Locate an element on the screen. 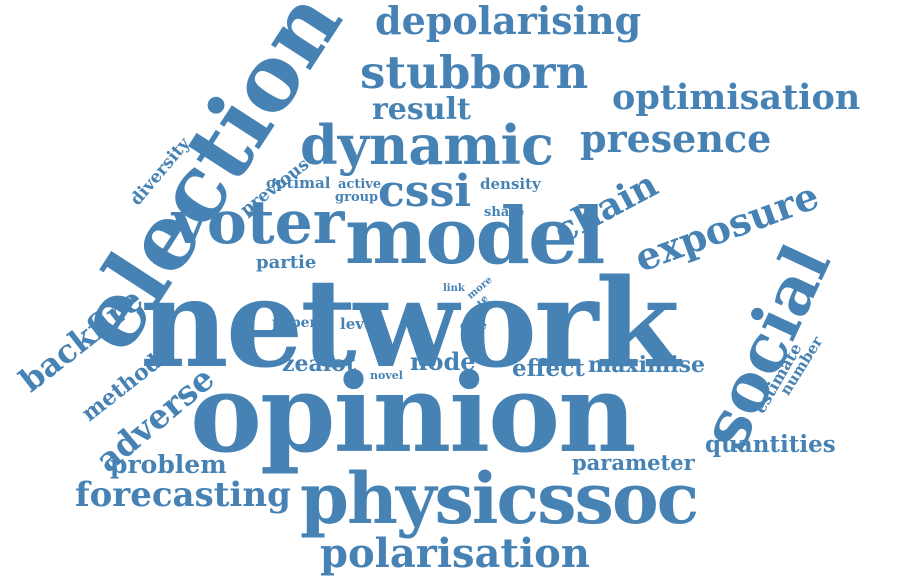 This screenshot has height=580, width=900. word-partie: partie is located at coordinates (286, 262).